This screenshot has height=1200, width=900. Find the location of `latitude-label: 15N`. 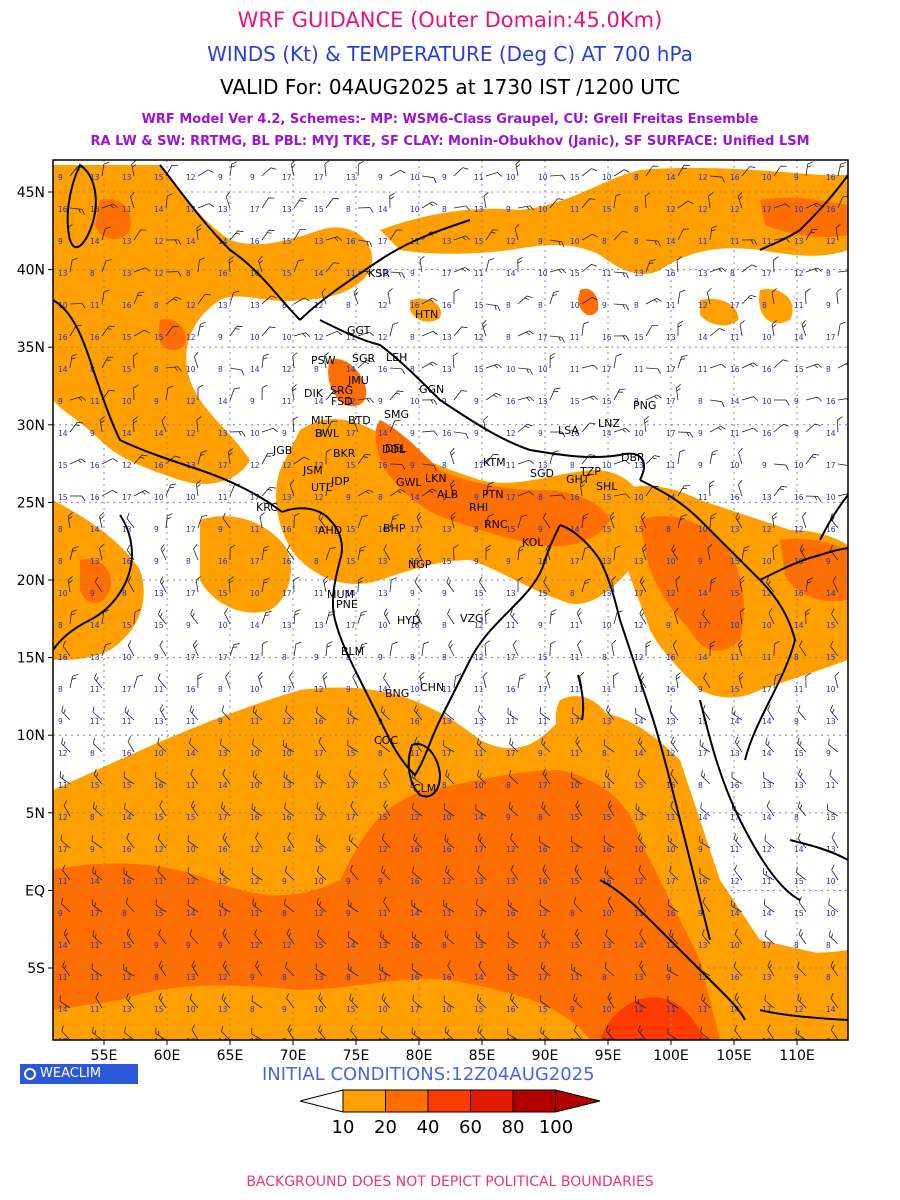

latitude-label: 15N is located at coordinates (31, 659).